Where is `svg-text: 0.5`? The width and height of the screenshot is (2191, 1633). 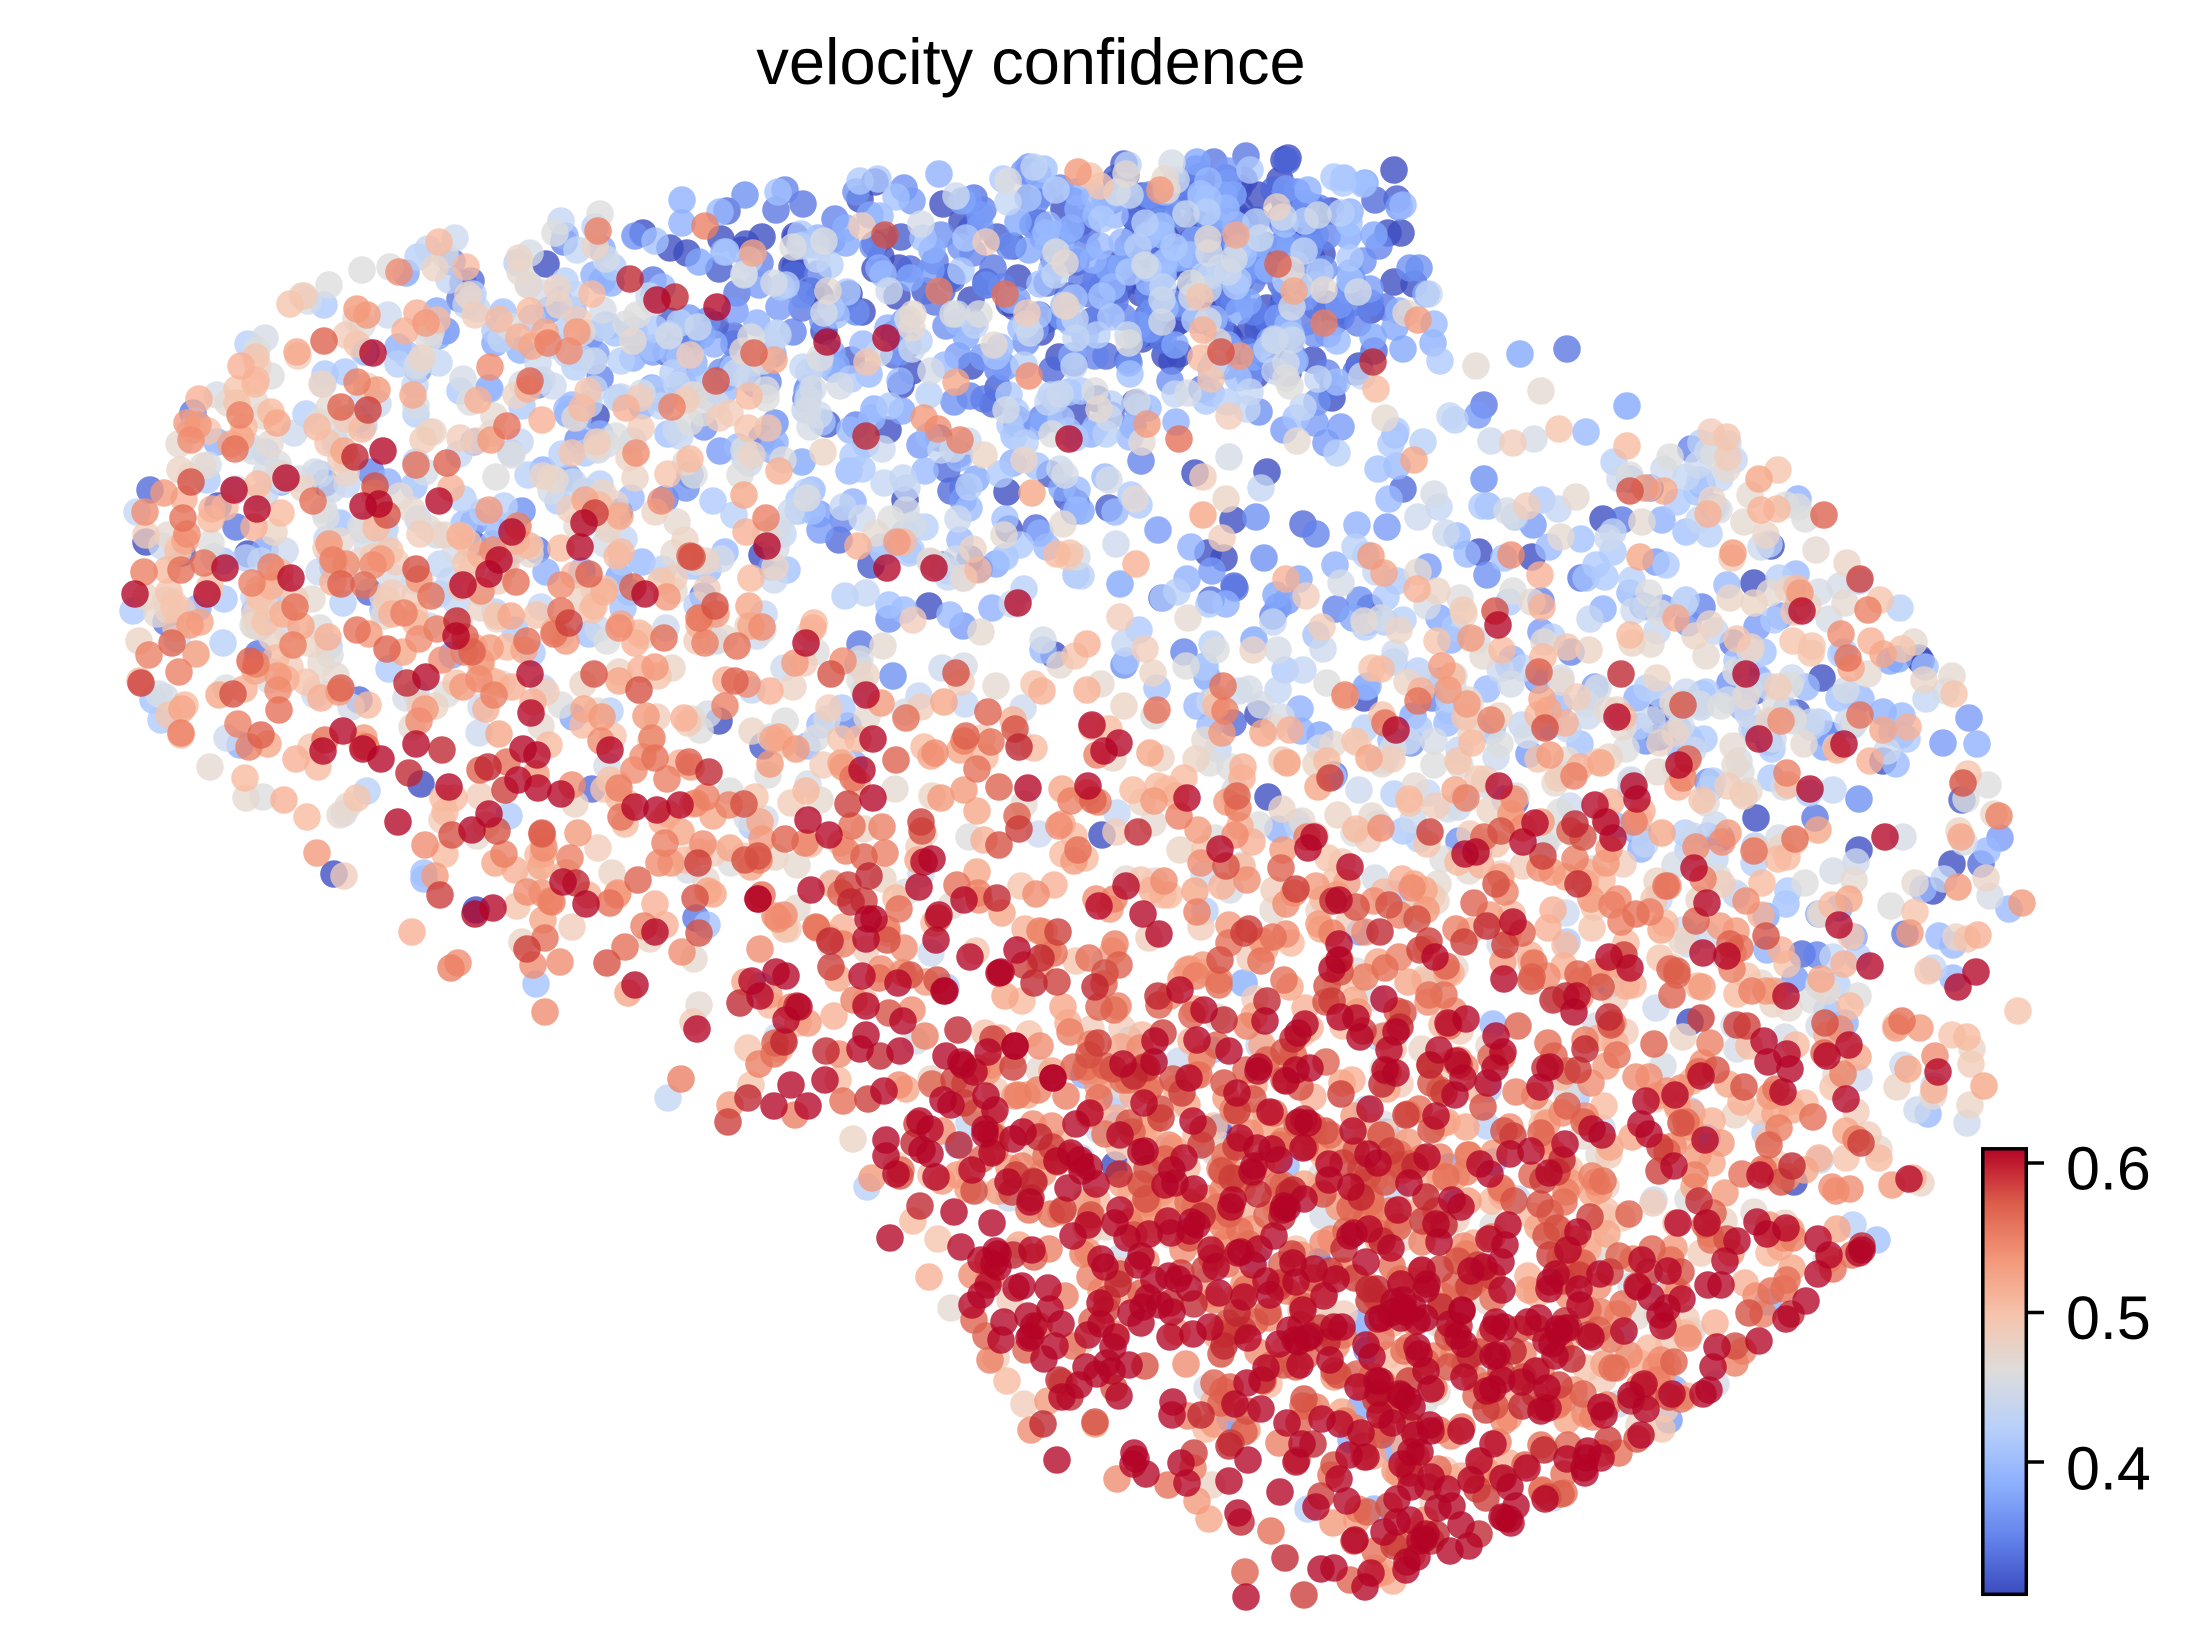
svg-text: 0.5 is located at coordinates (2108, 1318).